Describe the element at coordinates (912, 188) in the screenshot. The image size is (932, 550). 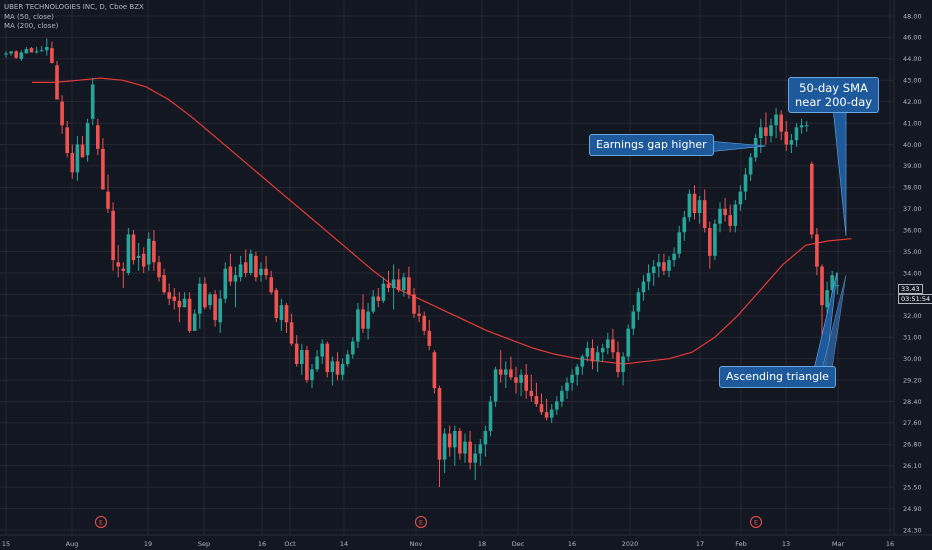
I see `price-tick-label: 38.00` at that location.